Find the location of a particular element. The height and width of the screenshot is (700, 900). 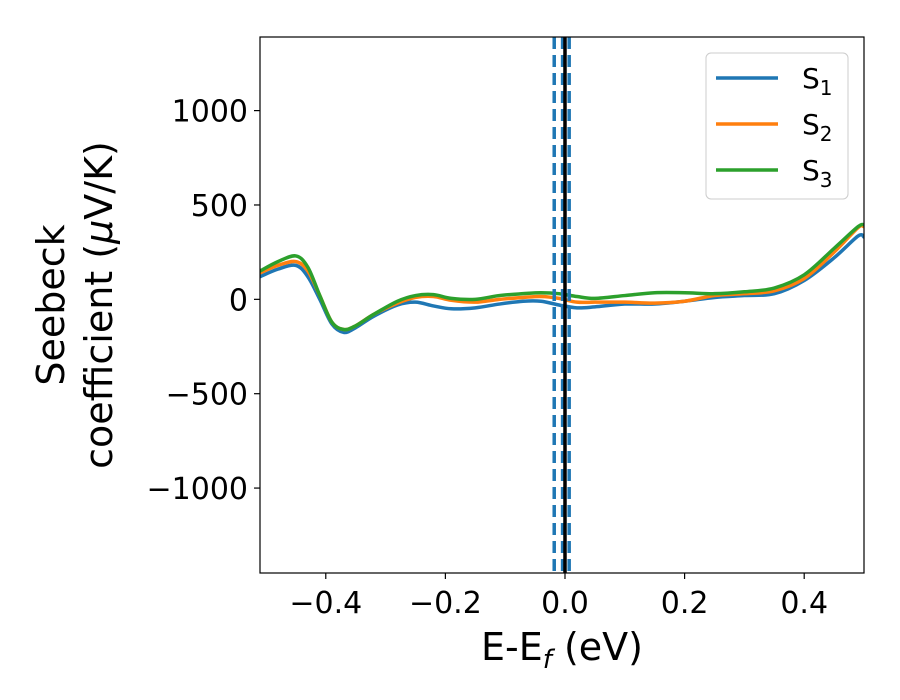

x-tick-label: −0.2 is located at coordinates (445, 603).